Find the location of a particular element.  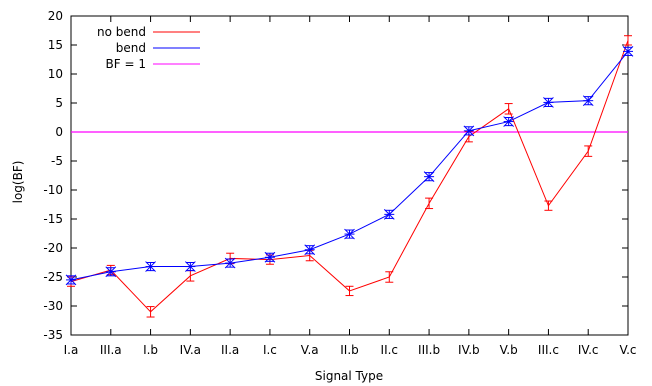

legend-label-bend: bend is located at coordinates (131, 48).